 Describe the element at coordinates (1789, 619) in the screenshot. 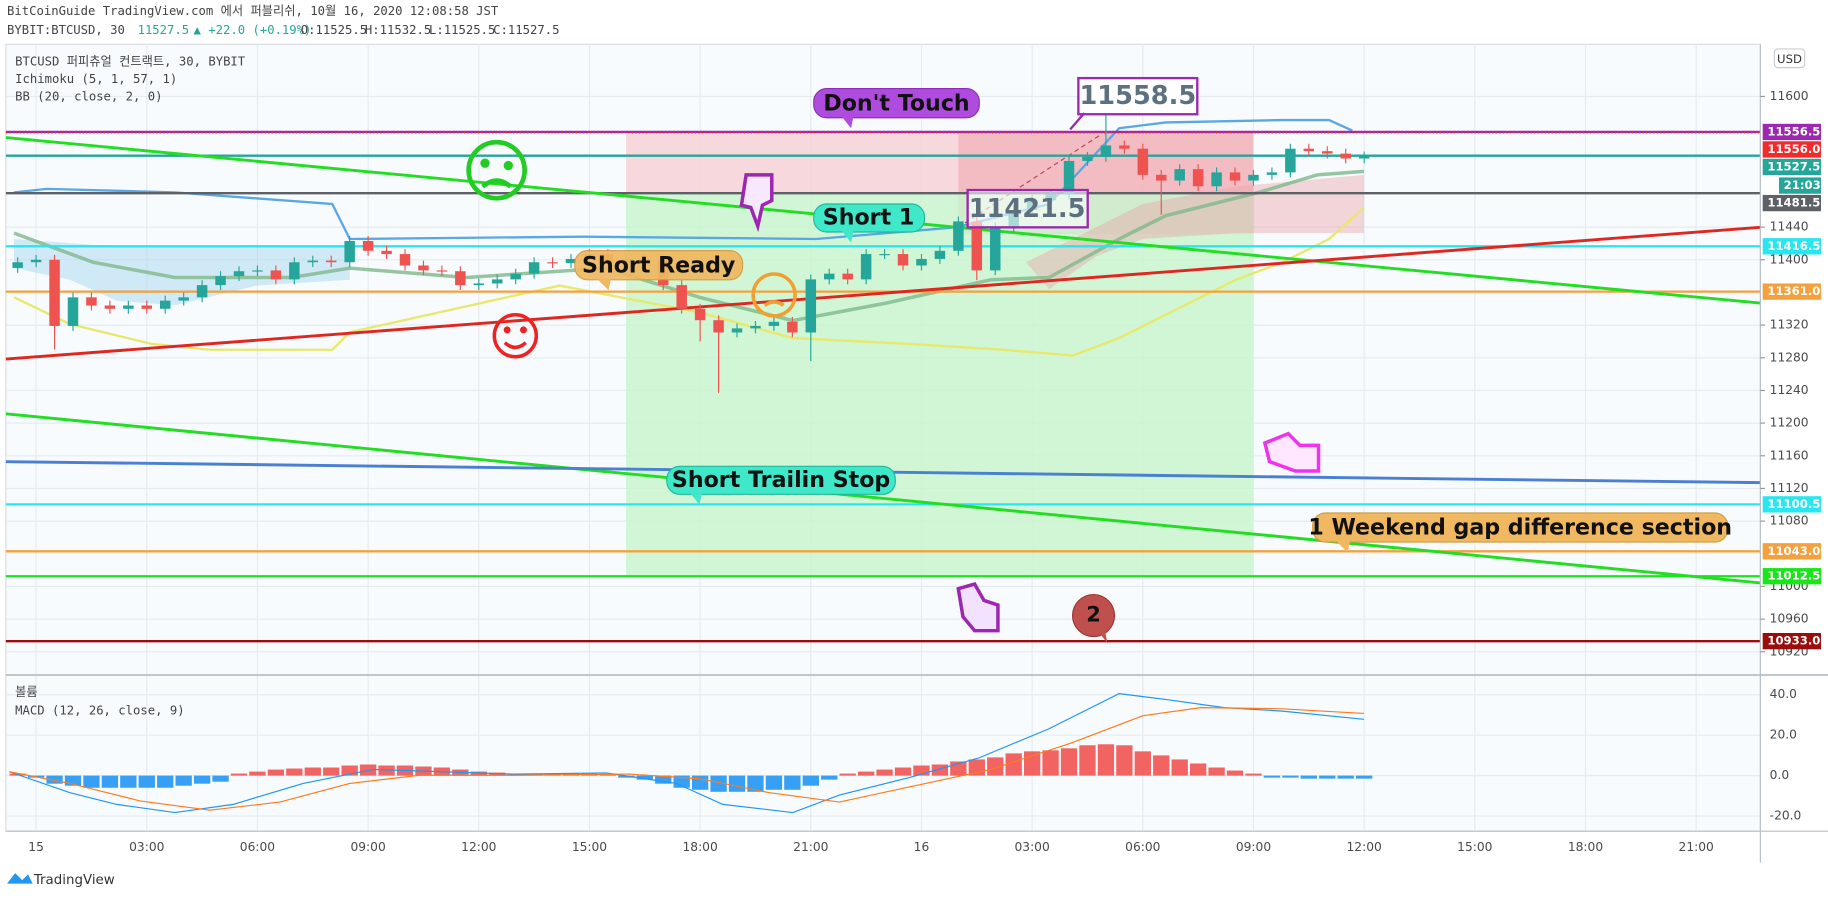

I see `y-tick-label: 10960` at that location.